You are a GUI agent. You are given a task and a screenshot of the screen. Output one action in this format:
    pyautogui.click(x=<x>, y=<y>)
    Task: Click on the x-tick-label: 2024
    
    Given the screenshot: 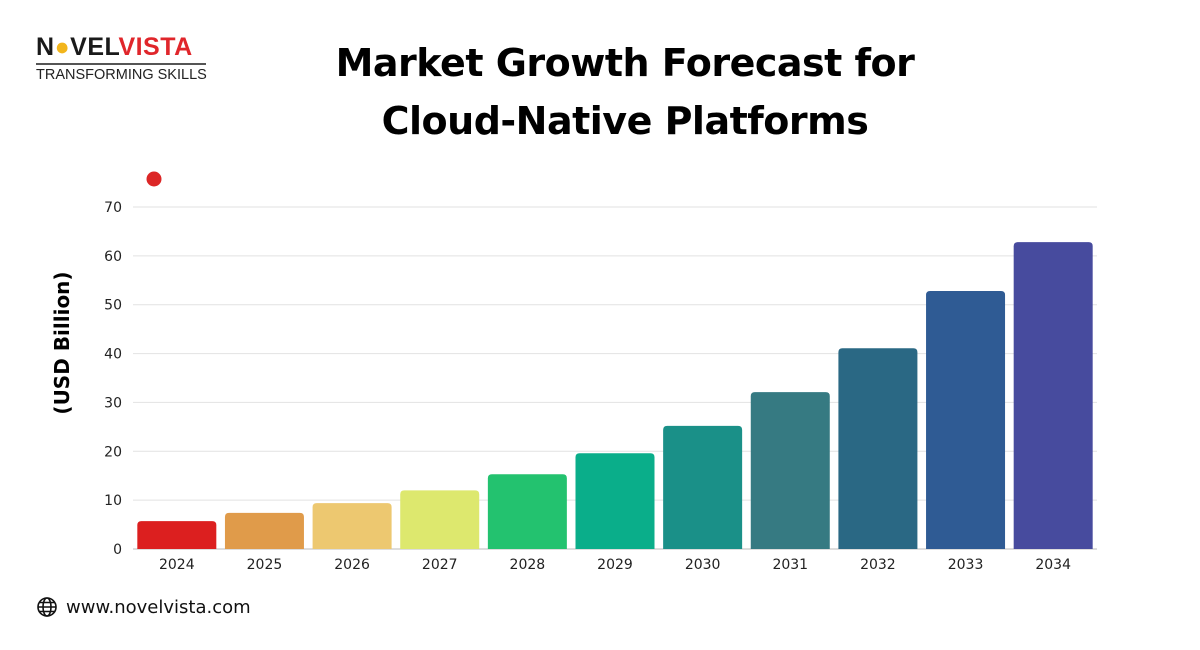 What is the action you would take?
    pyautogui.click(x=177, y=565)
    